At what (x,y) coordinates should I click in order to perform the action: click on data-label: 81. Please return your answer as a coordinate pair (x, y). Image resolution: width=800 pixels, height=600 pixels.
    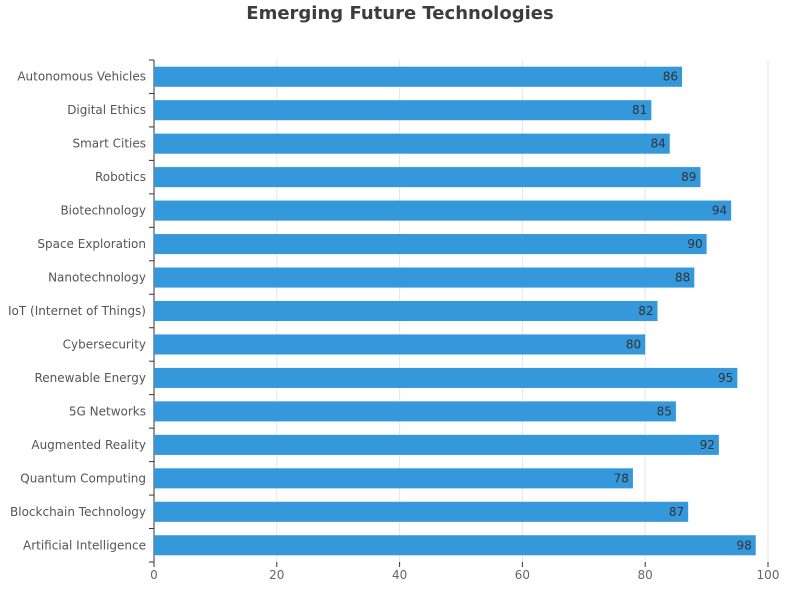
    Looking at the image, I should click on (639, 110).